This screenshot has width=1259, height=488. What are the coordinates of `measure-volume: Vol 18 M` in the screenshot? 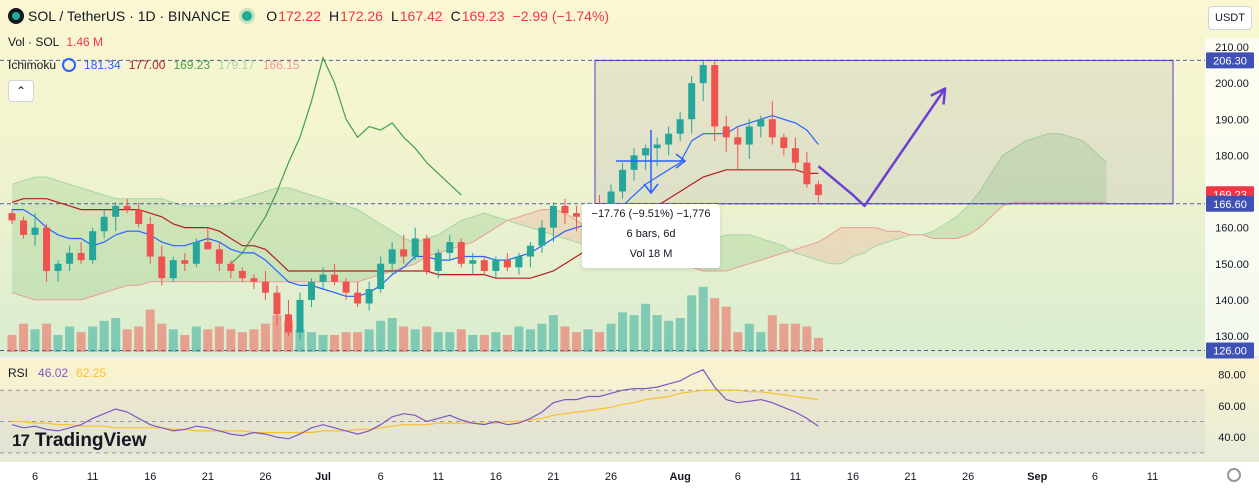 It's located at (651, 254).